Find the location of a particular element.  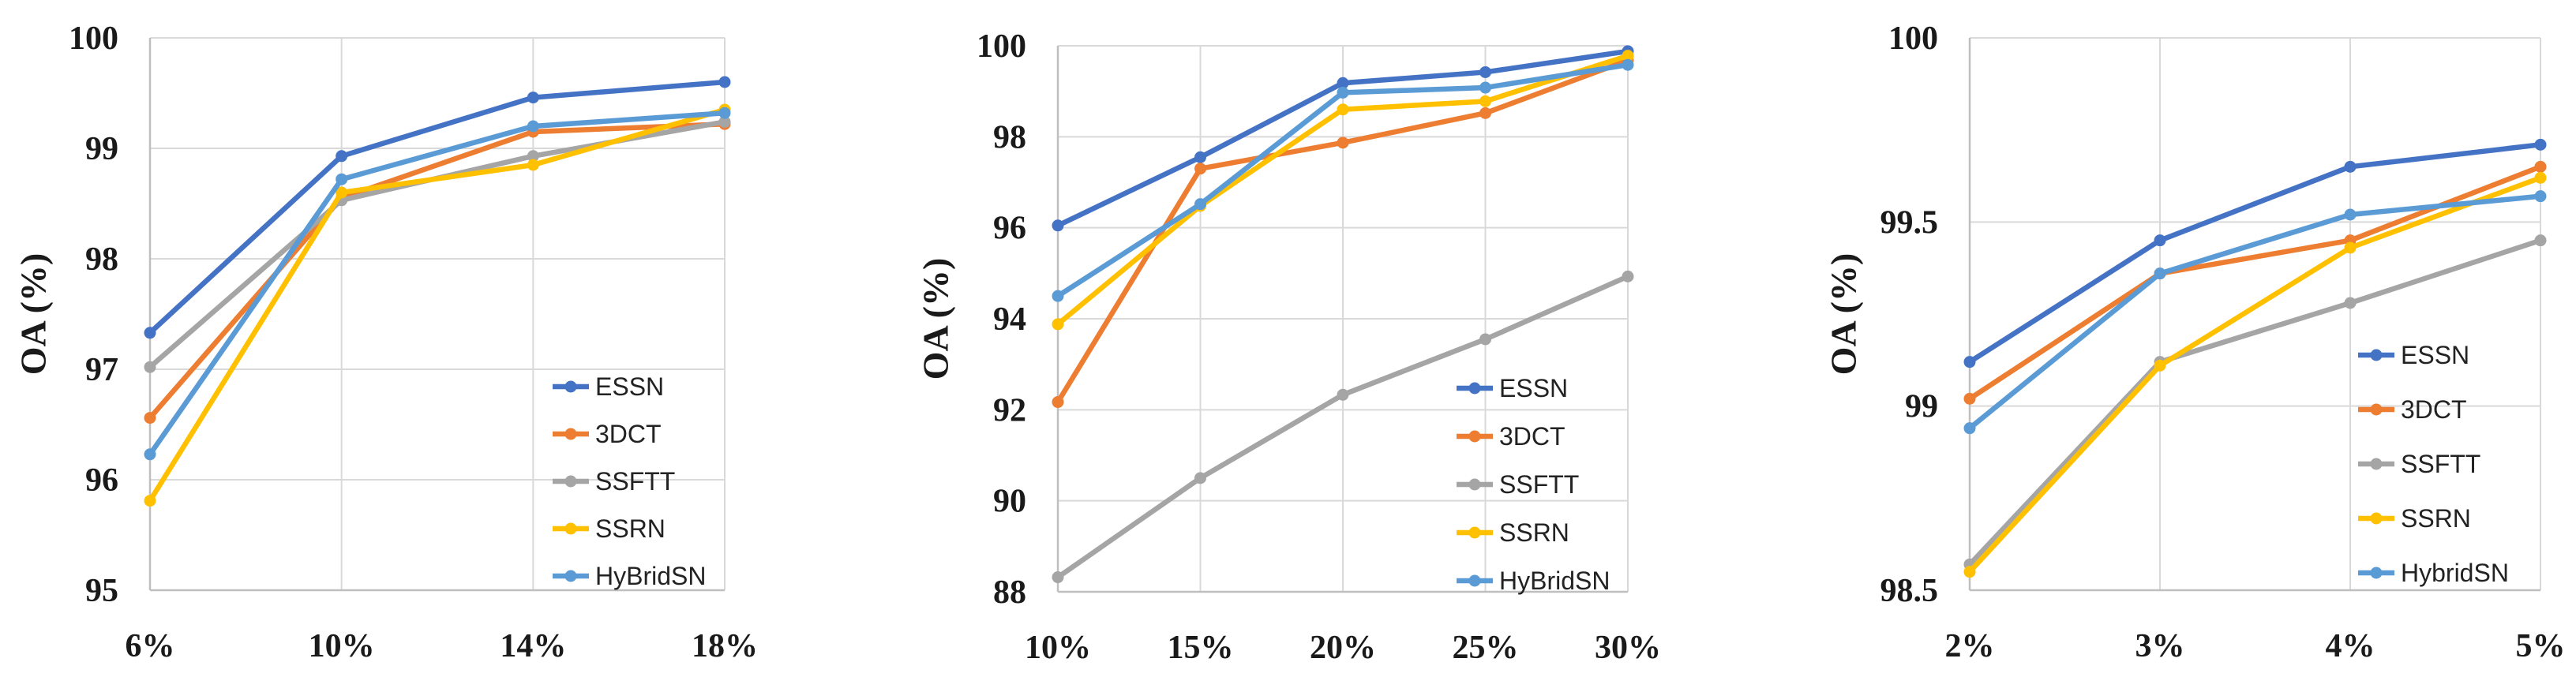

x-tick-label: 18% is located at coordinates (725, 646).